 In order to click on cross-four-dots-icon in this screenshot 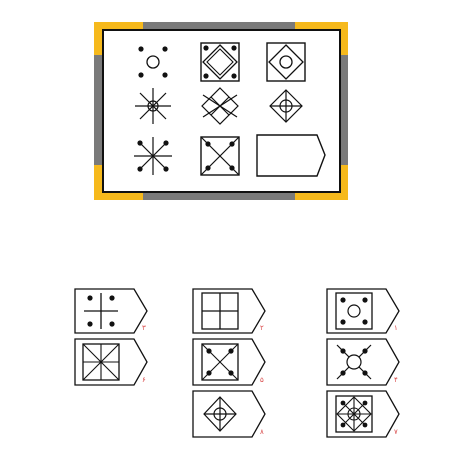, I will do `click(101, 311)`.